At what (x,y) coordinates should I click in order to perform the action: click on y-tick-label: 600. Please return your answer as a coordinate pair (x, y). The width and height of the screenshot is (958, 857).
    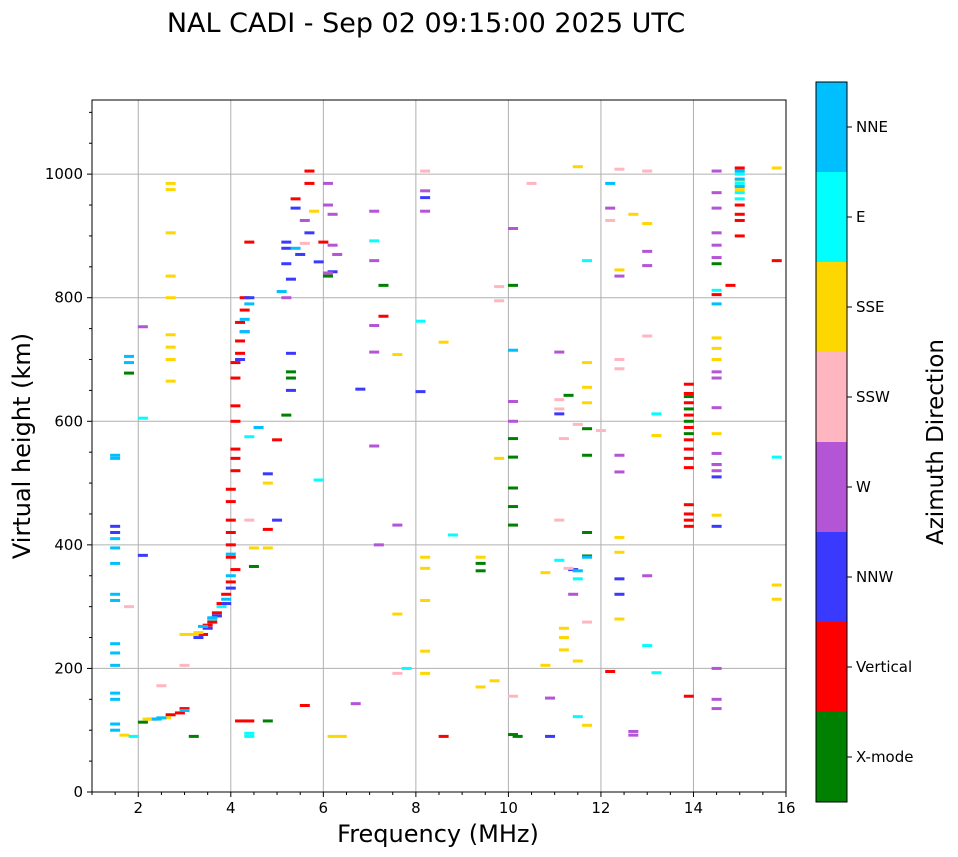
    Looking at the image, I should click on (68, 421).